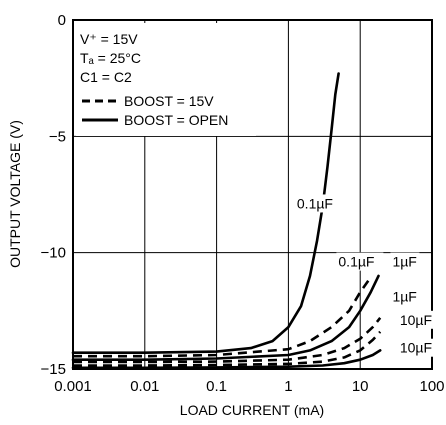  What do you see at coordinates (53, 195) in the screenshot?
I see `y-ticks: 0 −5 −10 −15` at bounding box center [53, 195].